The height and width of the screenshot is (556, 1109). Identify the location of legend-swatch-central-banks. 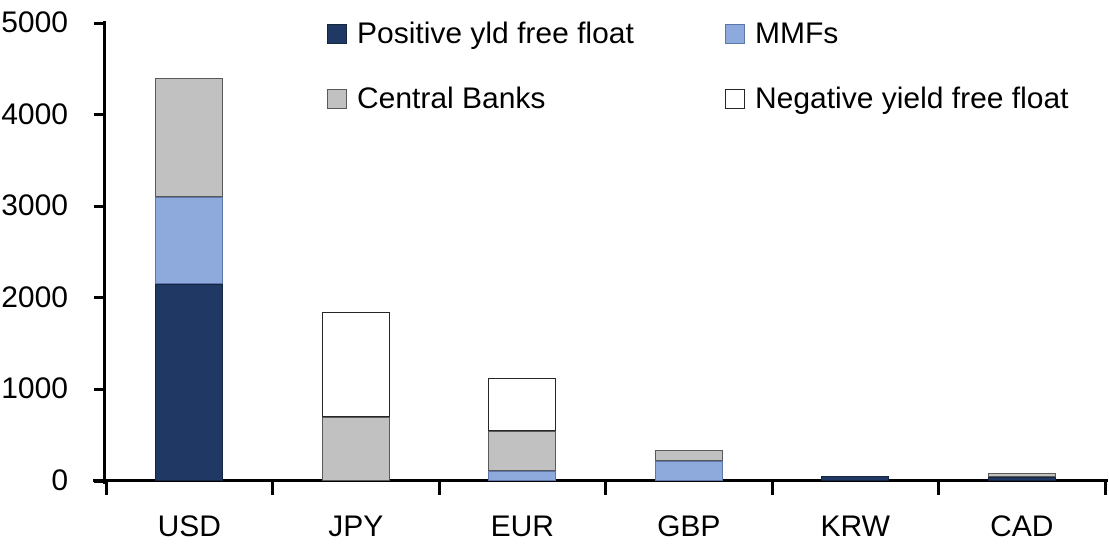
(337, 99).